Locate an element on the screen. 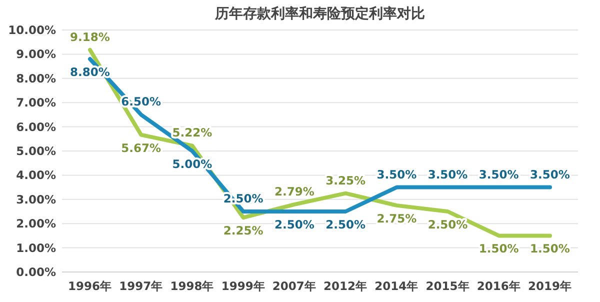  x-tick-label: 2019年 is located at coordinates (550, 286).